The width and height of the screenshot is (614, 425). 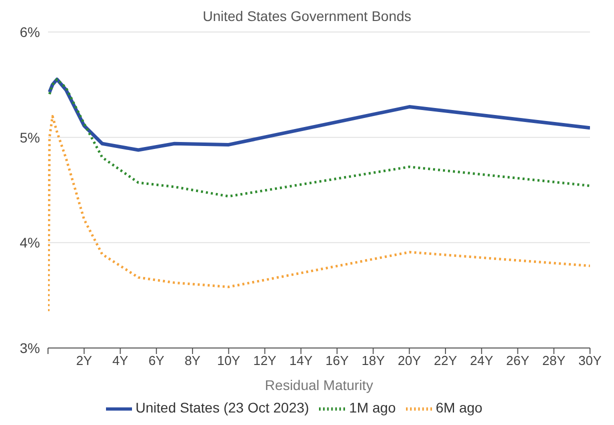 I want to click on x-tick-label: 24Y, so click(x=482, y=360).